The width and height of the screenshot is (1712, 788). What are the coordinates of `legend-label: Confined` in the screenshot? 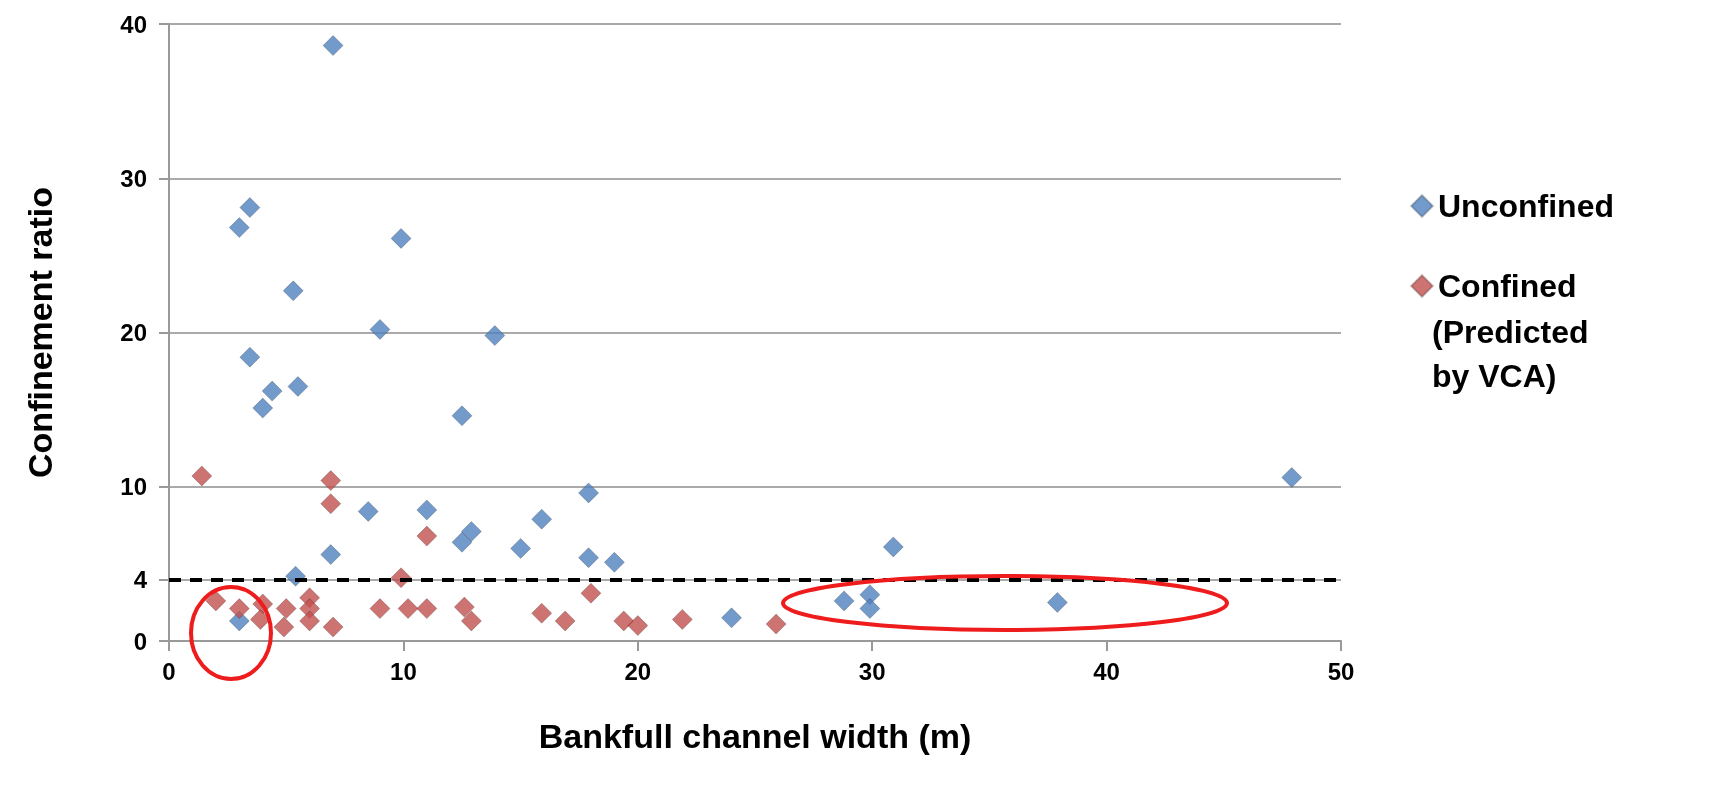 It's located at (1507, 286).